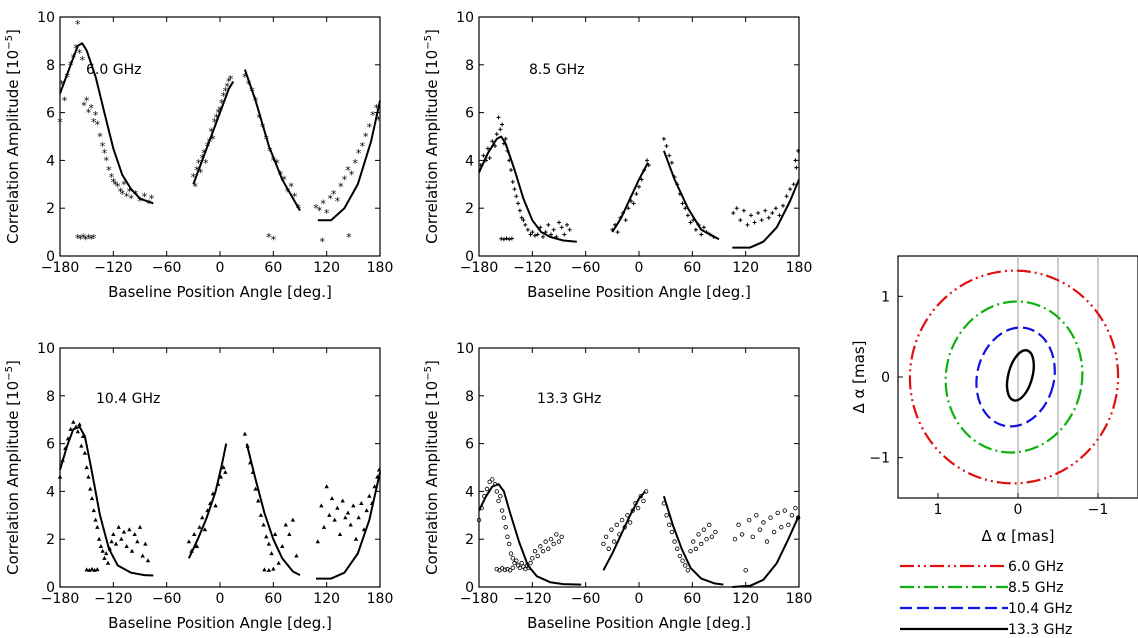 This screenshot has width=1138, height=638. I want to click on legend-label-10-4ghz: 10.4 GHz, so click(1040, 609).